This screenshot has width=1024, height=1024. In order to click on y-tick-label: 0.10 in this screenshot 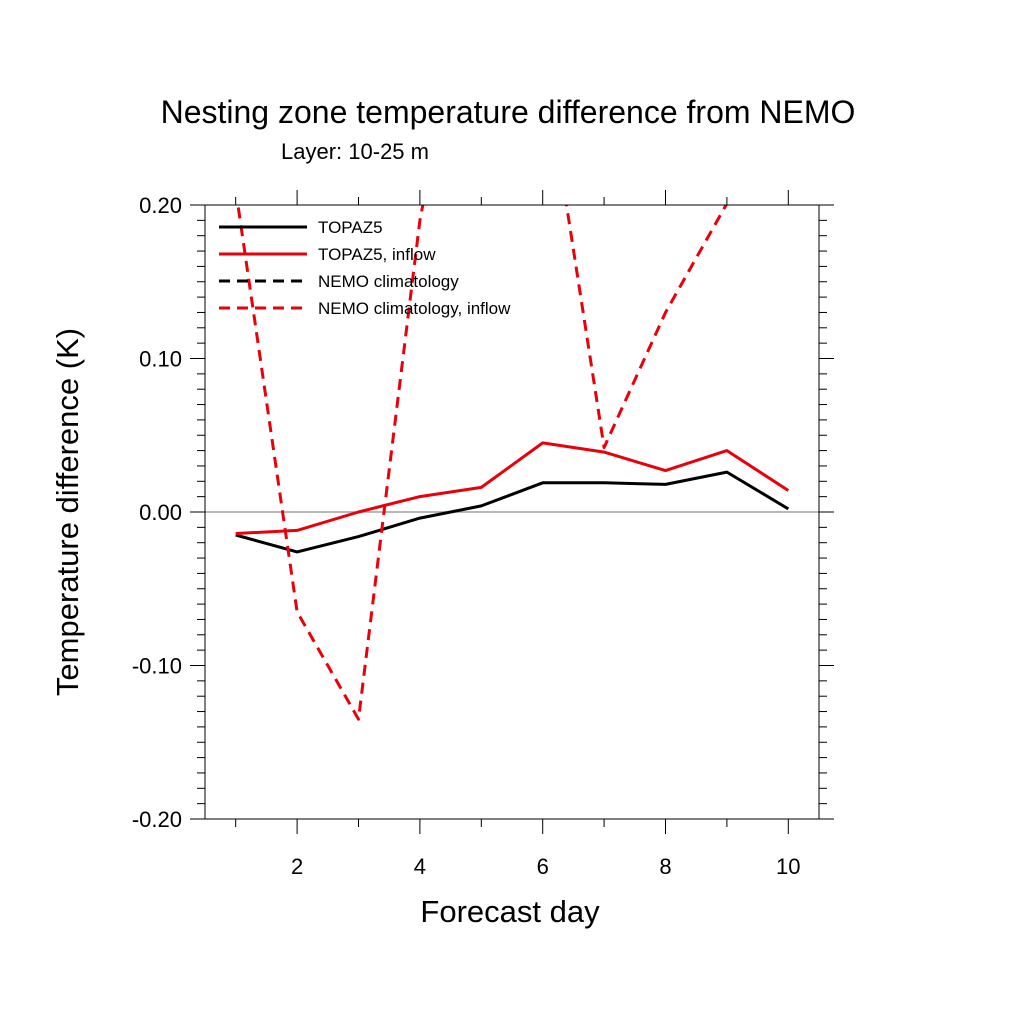, I will do `click(160, 359)`.